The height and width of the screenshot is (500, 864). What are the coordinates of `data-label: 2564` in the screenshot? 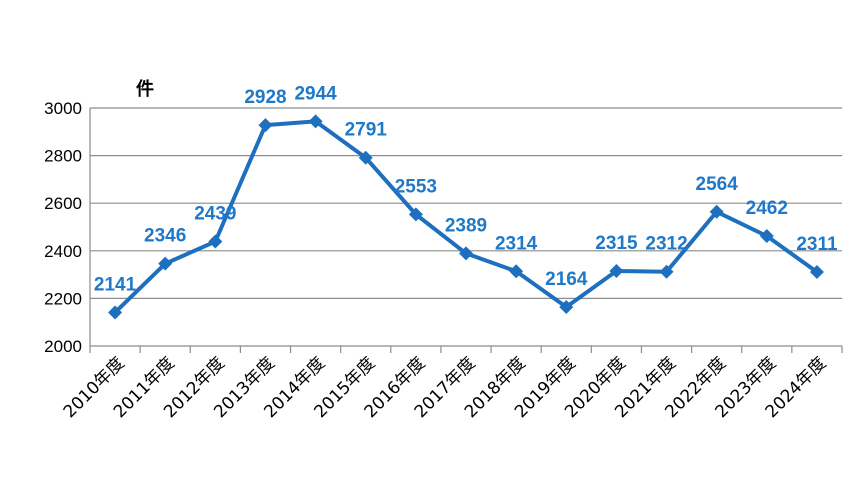 It's located at (717, 184).